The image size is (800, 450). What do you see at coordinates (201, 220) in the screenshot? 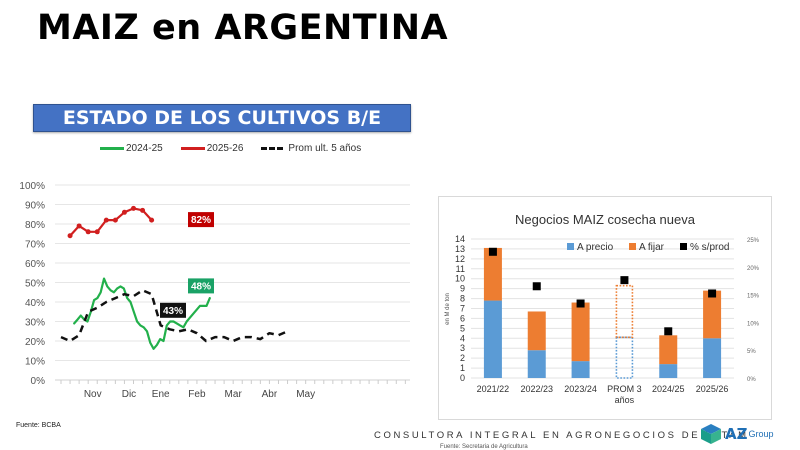
I see `data-label: 82%` at bounding box center [201, 220].